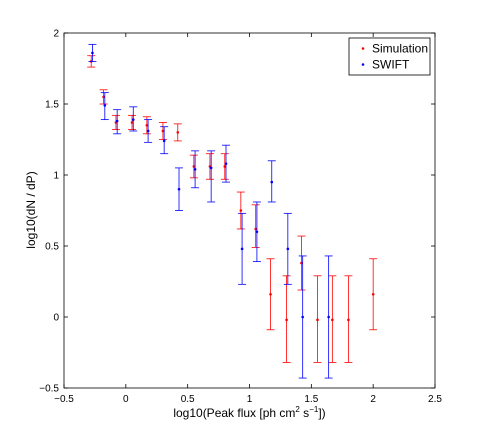 This screenshot has height=436, width=491. Describe the element at coordinates (234, 413) in the screenshot. I see `x-axis-label-main: log10(Peak flux [ph cm` at that location.